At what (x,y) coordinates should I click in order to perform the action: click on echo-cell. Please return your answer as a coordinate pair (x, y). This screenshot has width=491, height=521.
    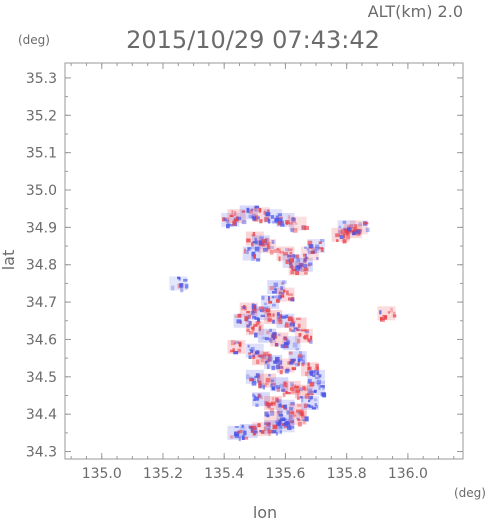
    Looking at the image, I should click on (386, 313).